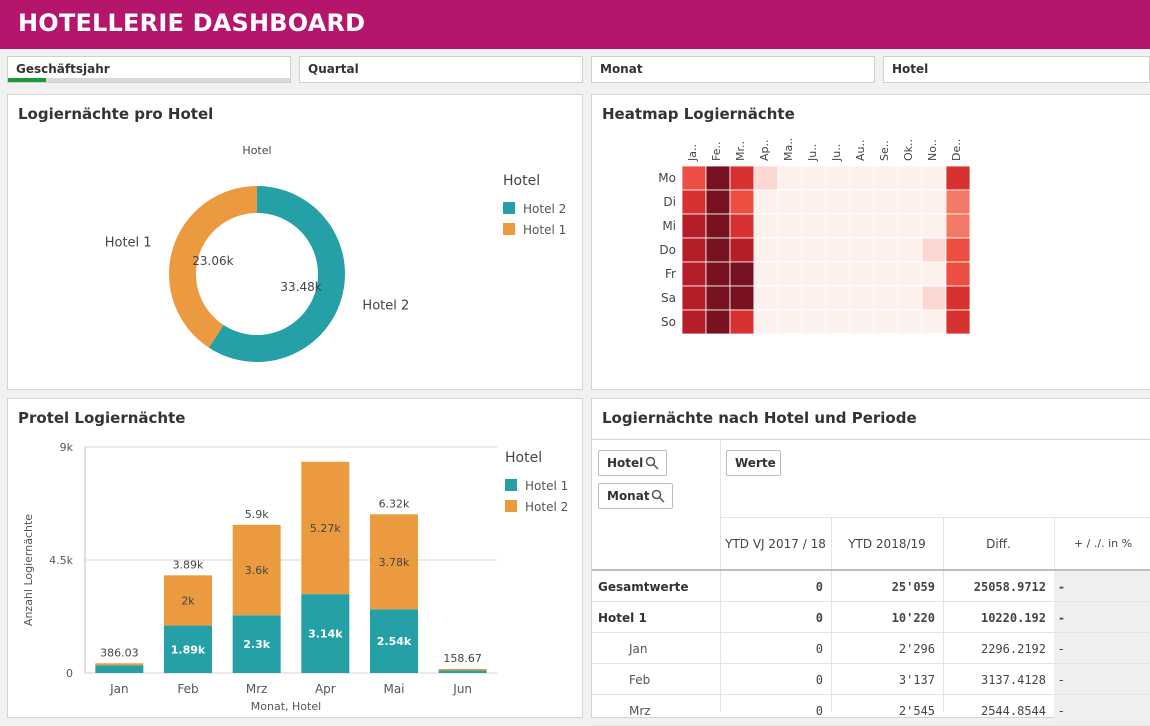 Image resolution: width=1150 pixels, height=726 pixels. I want to click on column-header: Diff., so click(998, 544).